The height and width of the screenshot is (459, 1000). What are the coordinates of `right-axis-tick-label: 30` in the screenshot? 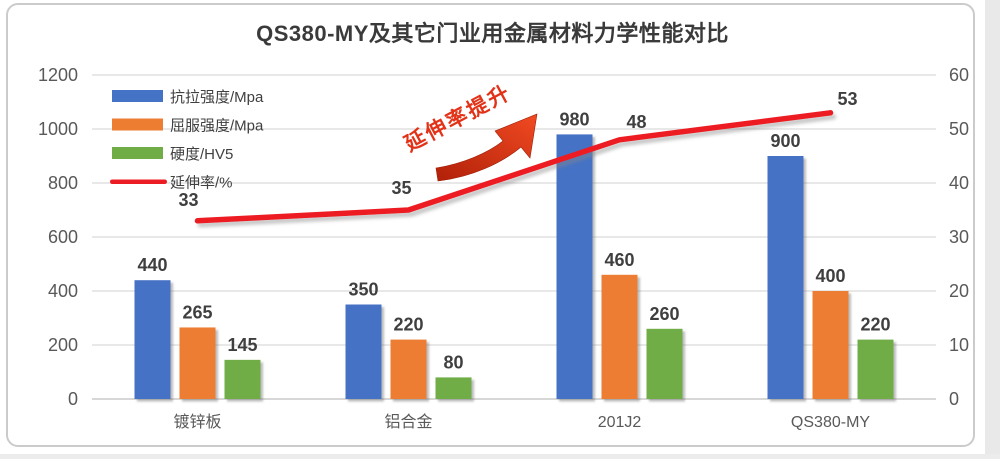 It's located at (959, 237).